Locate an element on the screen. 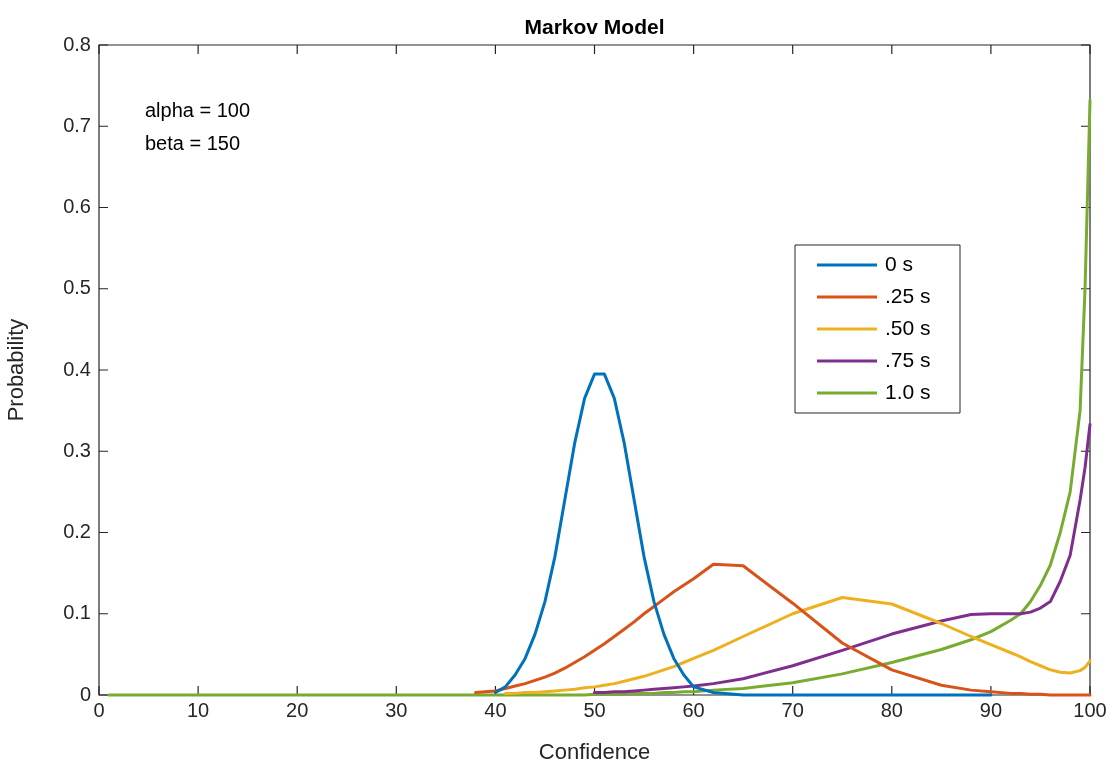 This screenshot has height=770, width=1115. x-axis-title: Confidence is located at coordinates (594, 751).